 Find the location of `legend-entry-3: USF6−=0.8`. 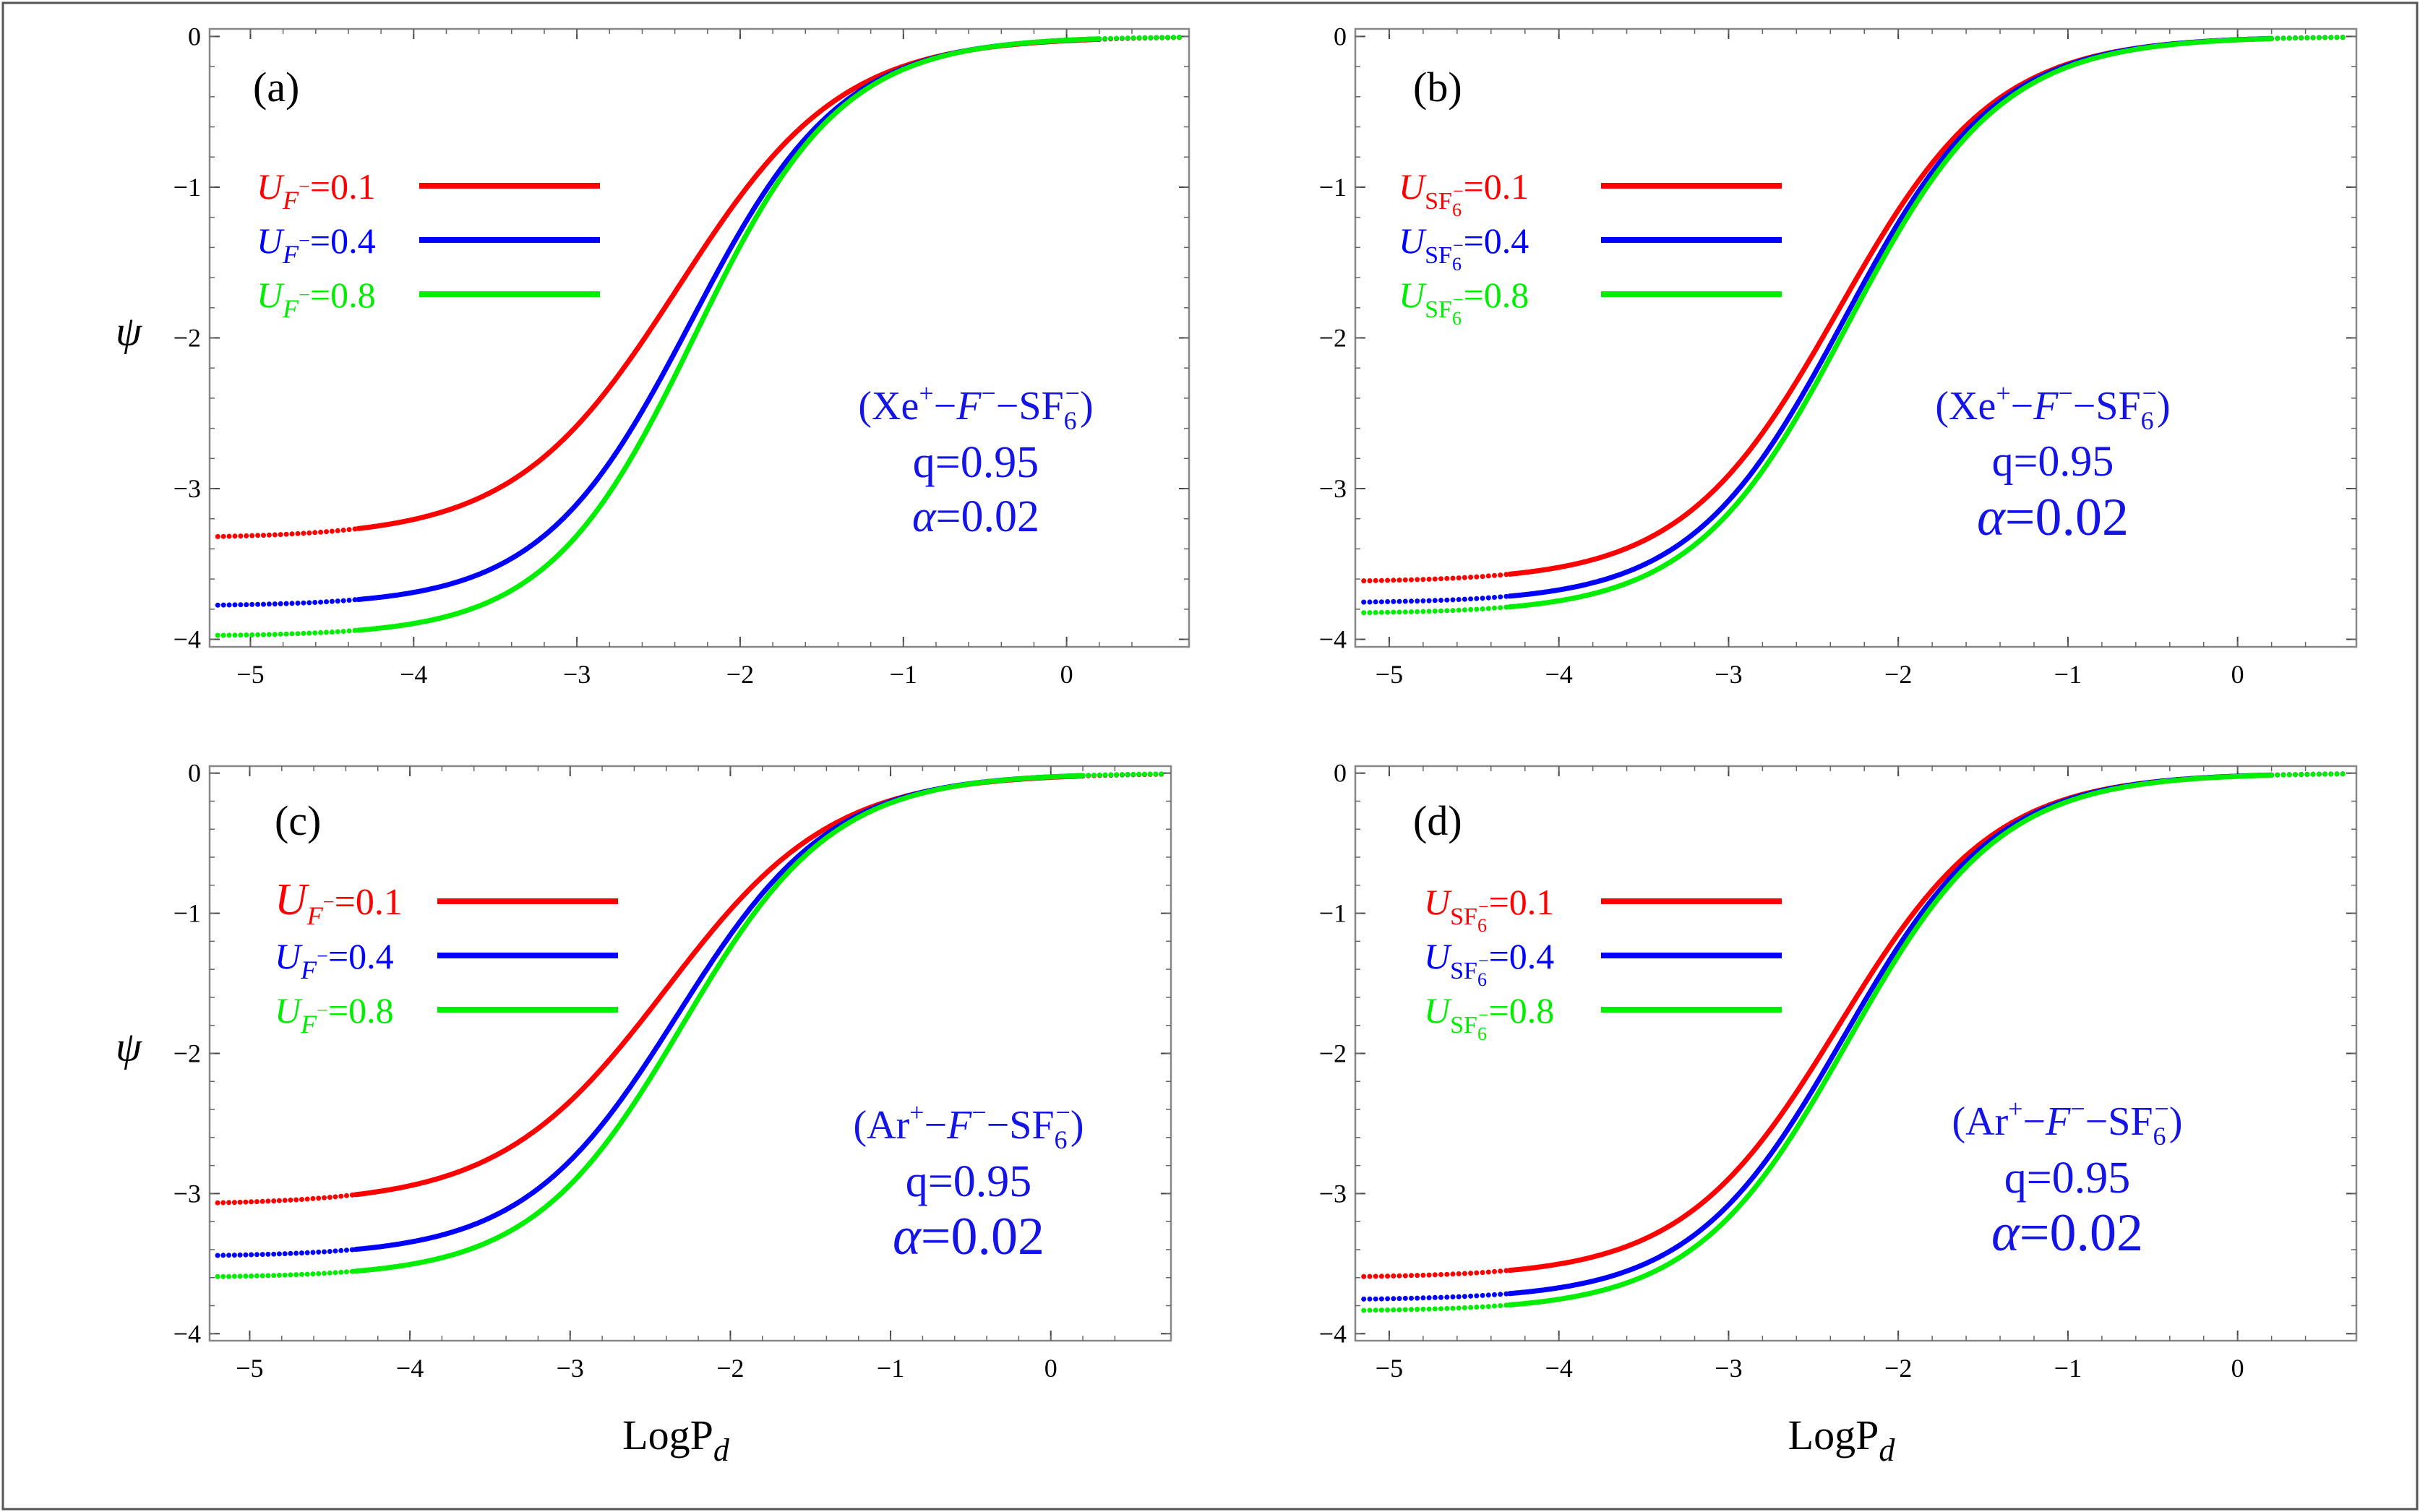

legend-entry-3: USF6−=0.8 is located at coordinates (1489, 1017).